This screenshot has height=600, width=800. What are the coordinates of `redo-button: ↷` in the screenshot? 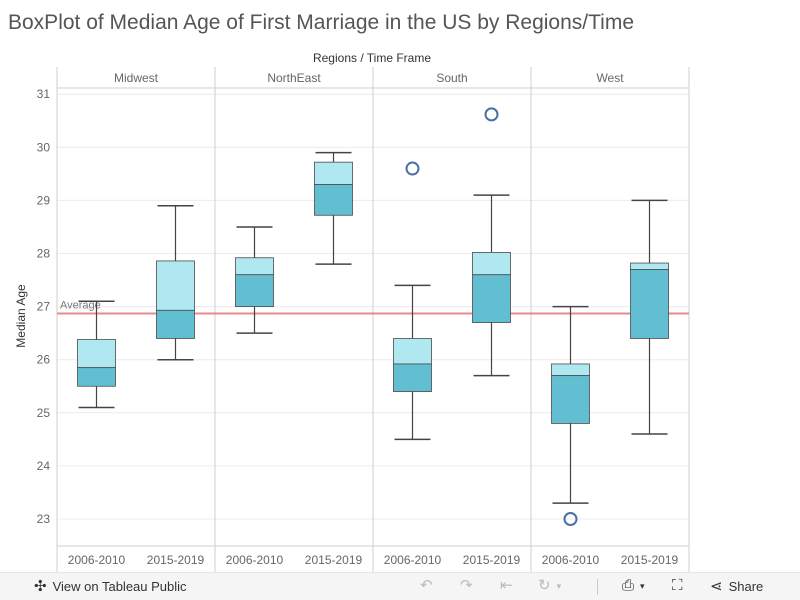 It's located at (466, 585).